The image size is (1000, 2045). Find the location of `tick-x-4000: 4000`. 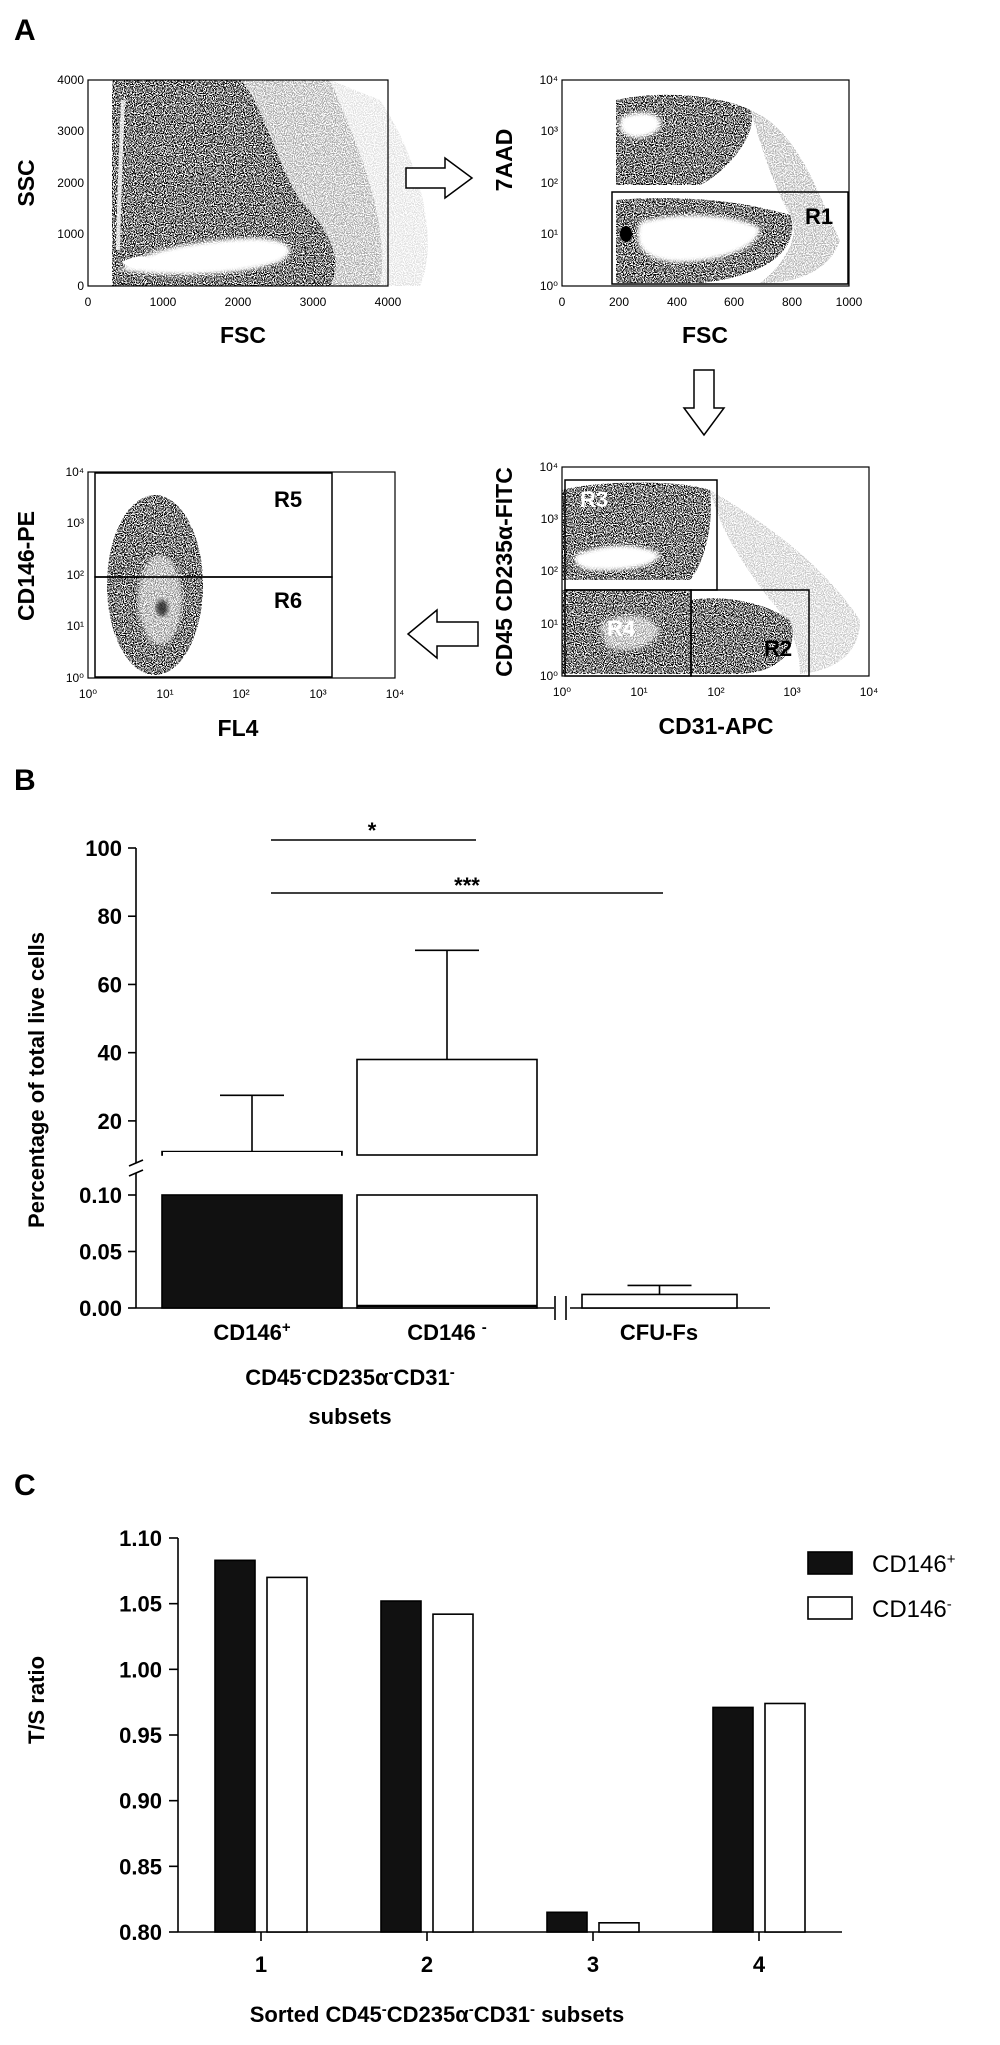

tick-x-4000: 4000 is located at coordinates (388, 302).